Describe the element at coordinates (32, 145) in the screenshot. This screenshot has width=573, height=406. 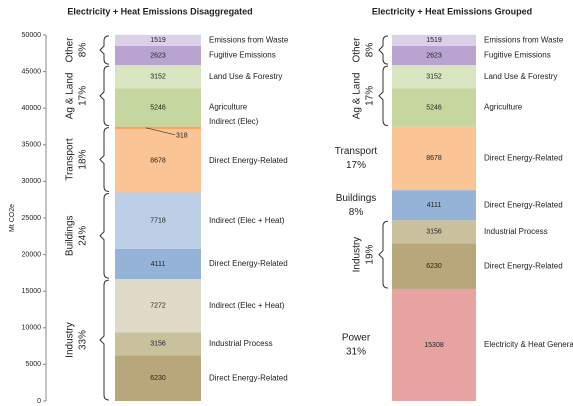
I see `y-tick-label: 35000` at that location.